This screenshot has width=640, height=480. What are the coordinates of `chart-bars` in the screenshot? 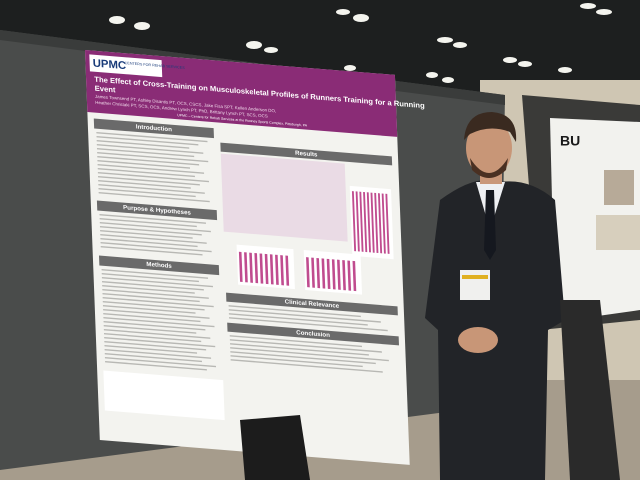 It's located at (314, 241).